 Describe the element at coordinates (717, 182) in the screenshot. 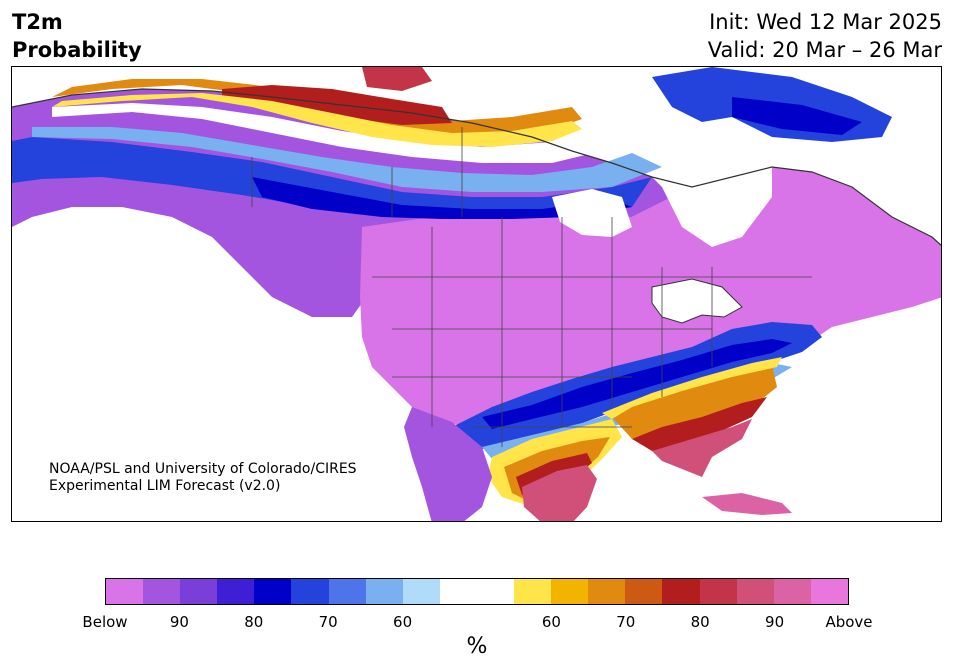

I see `greenland-normal` at that location.